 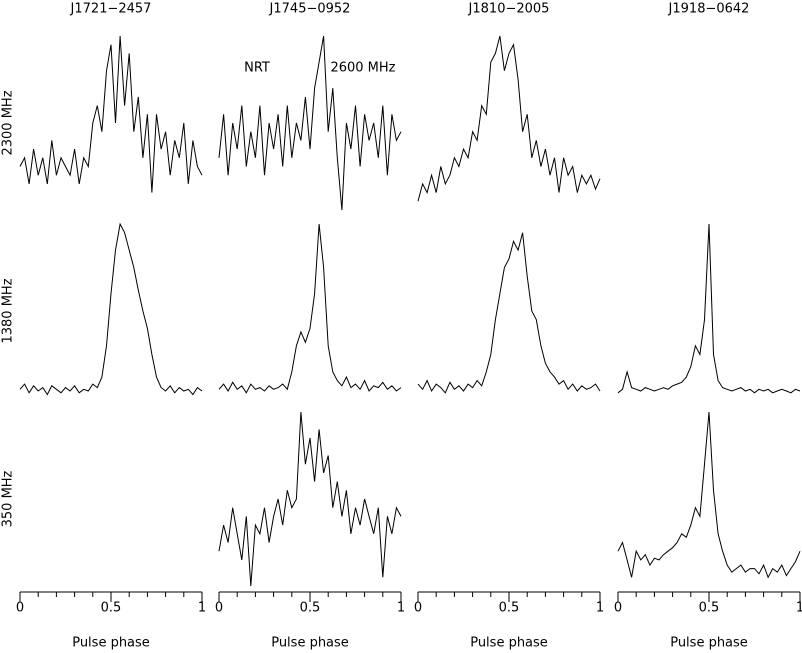 I want to click on annotation: 2600 MHz, so click(x=362, y=68).